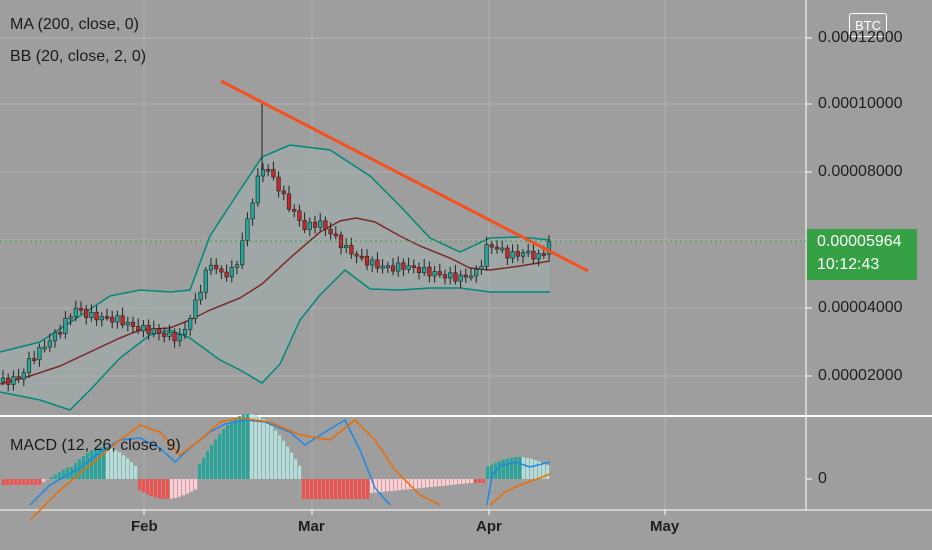 This screenshot has width=932, height=550. I want to click on candle-countdown: 10:12:43, so click(848, 264).